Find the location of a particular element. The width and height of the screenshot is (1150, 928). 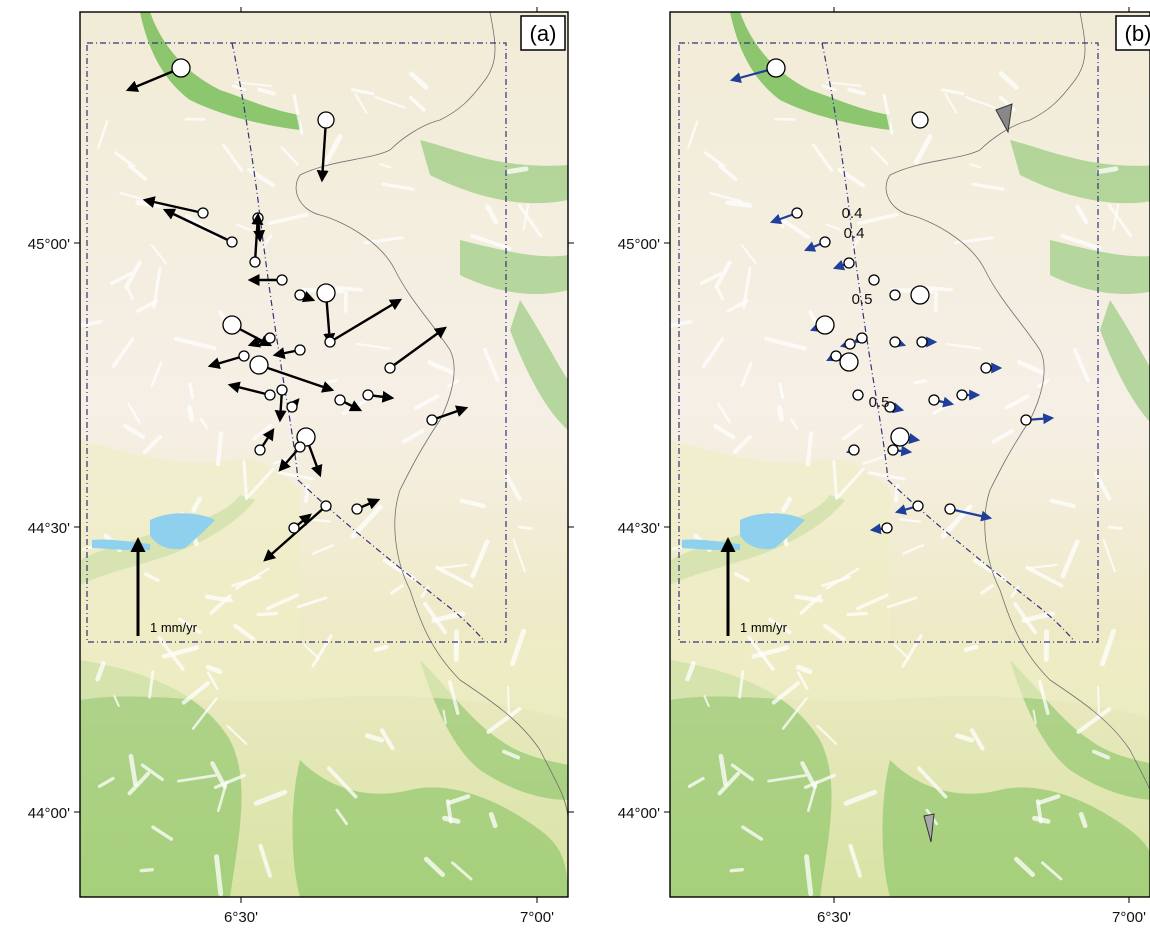

contour-label: 0.4 is located at coordinates (852, 213).